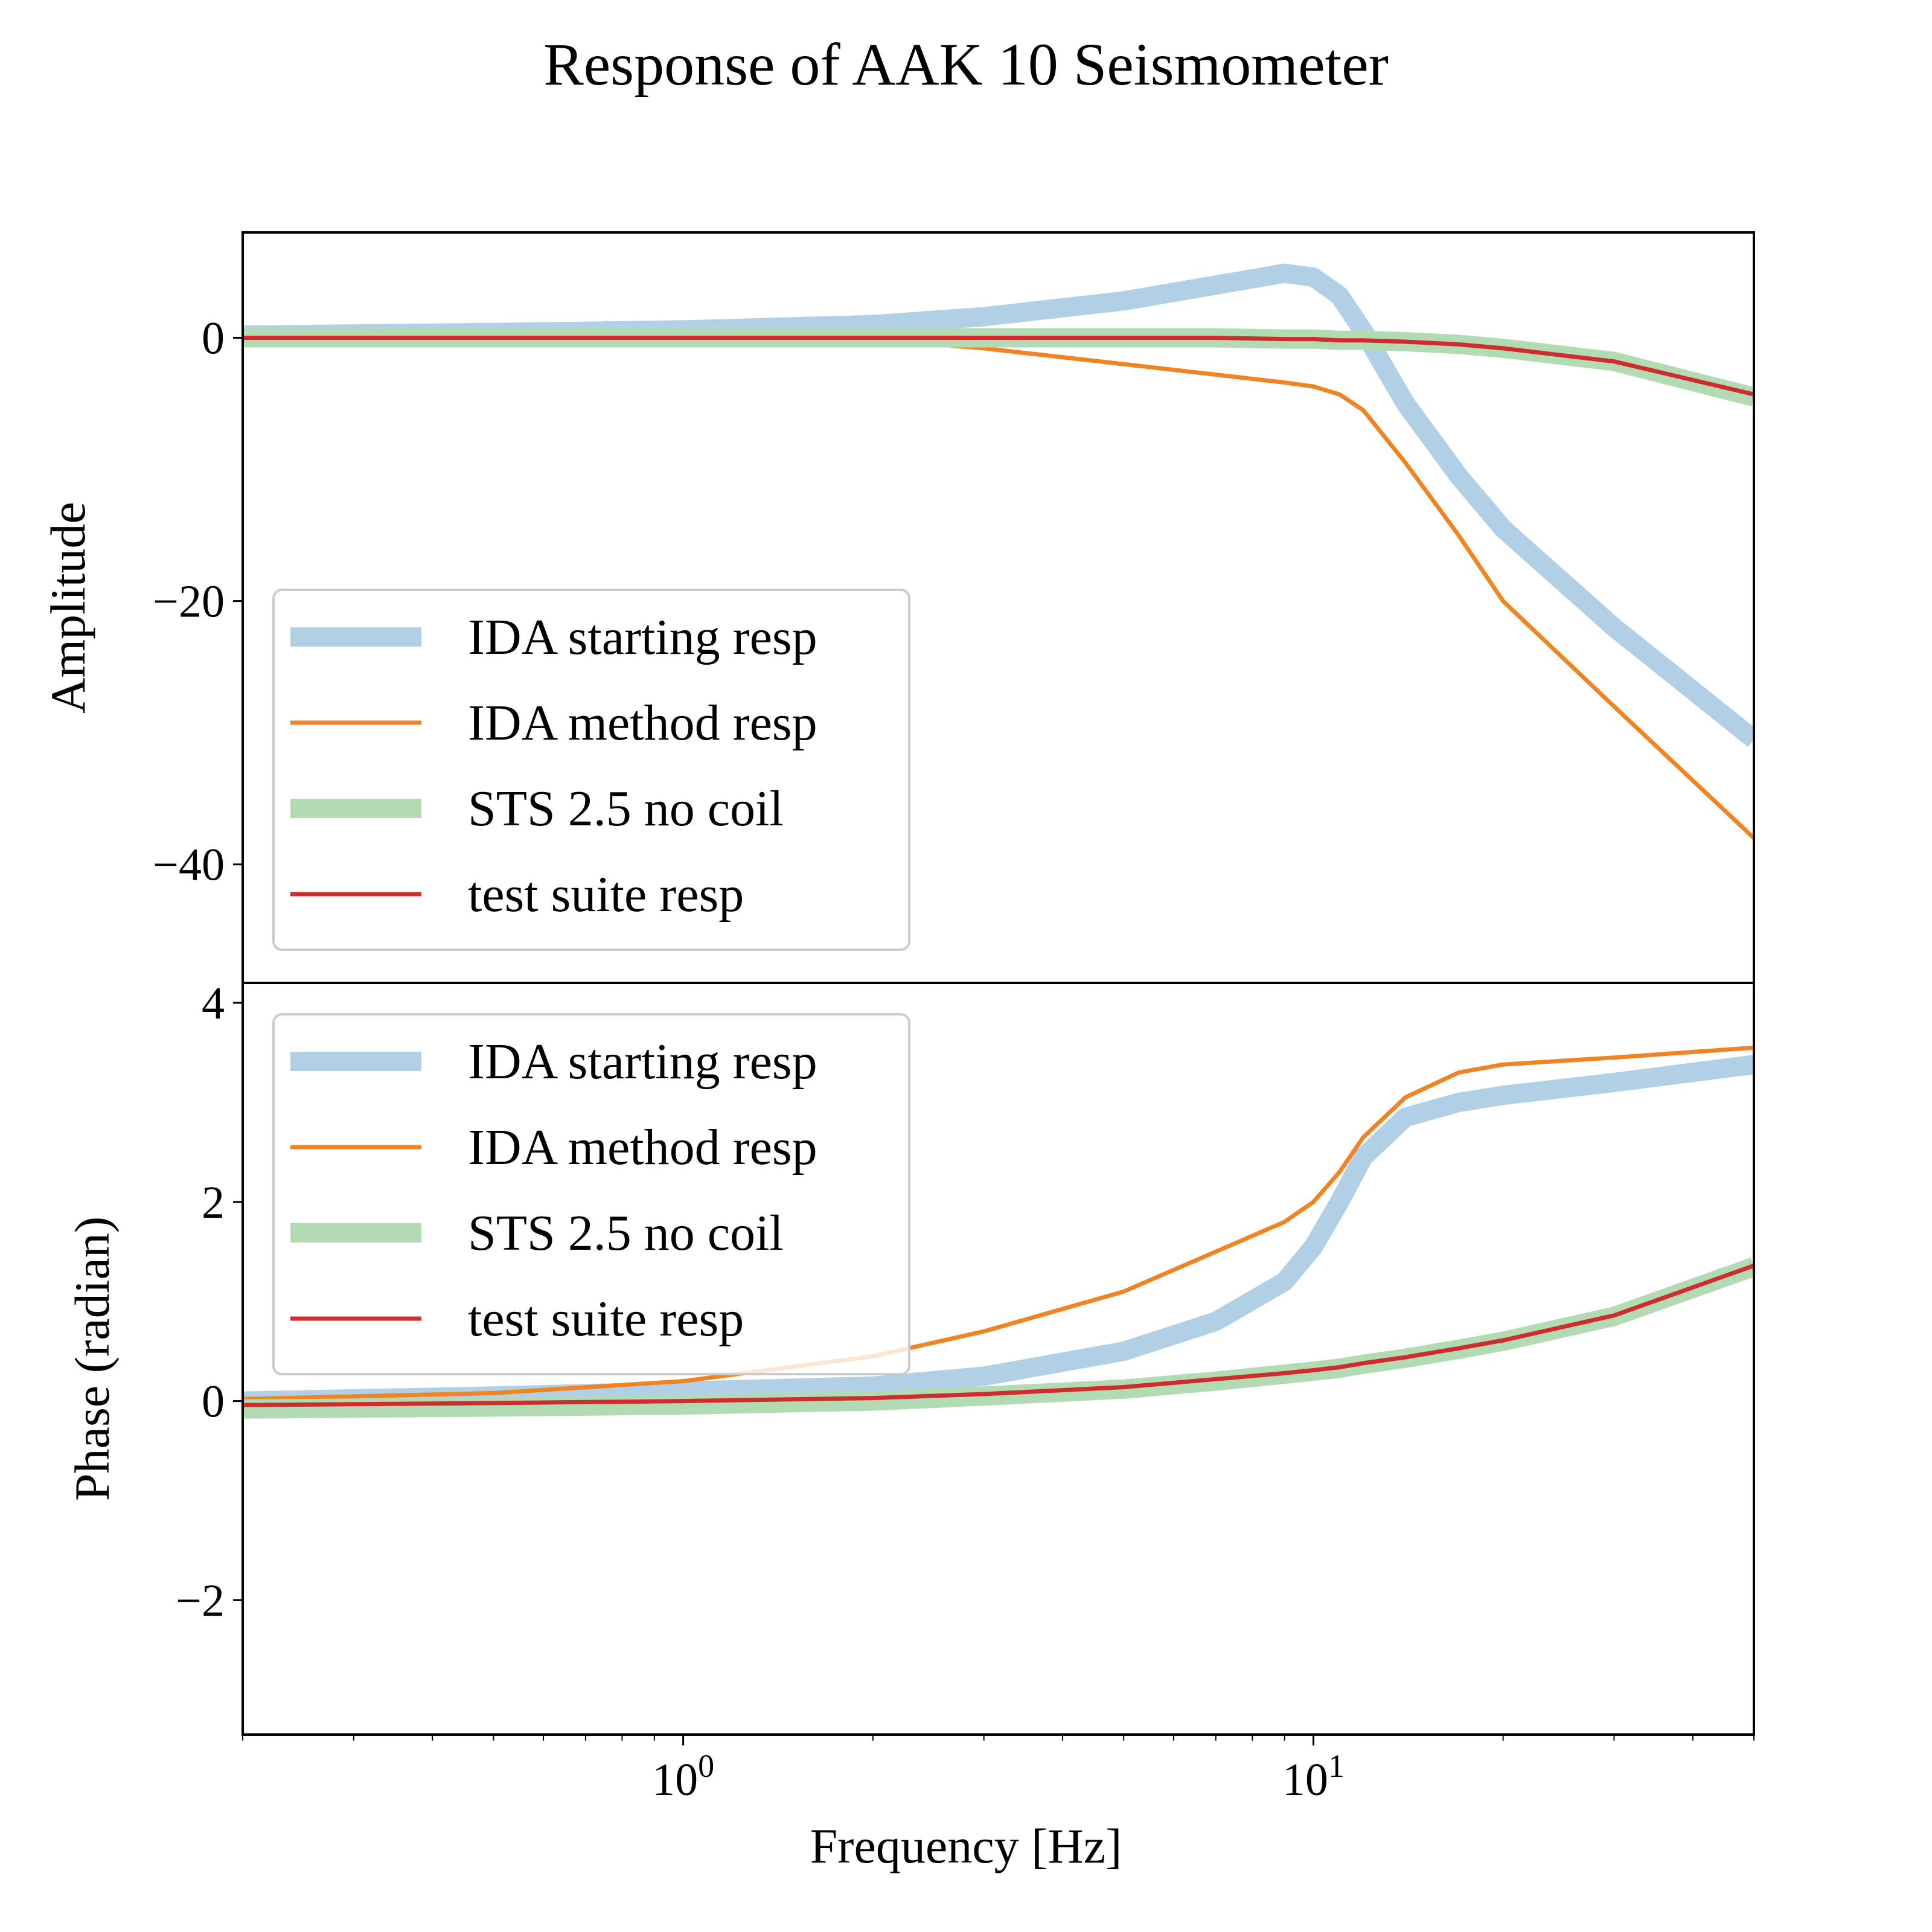  I want to click on y-tick-label: −2, so click(201, 1601).